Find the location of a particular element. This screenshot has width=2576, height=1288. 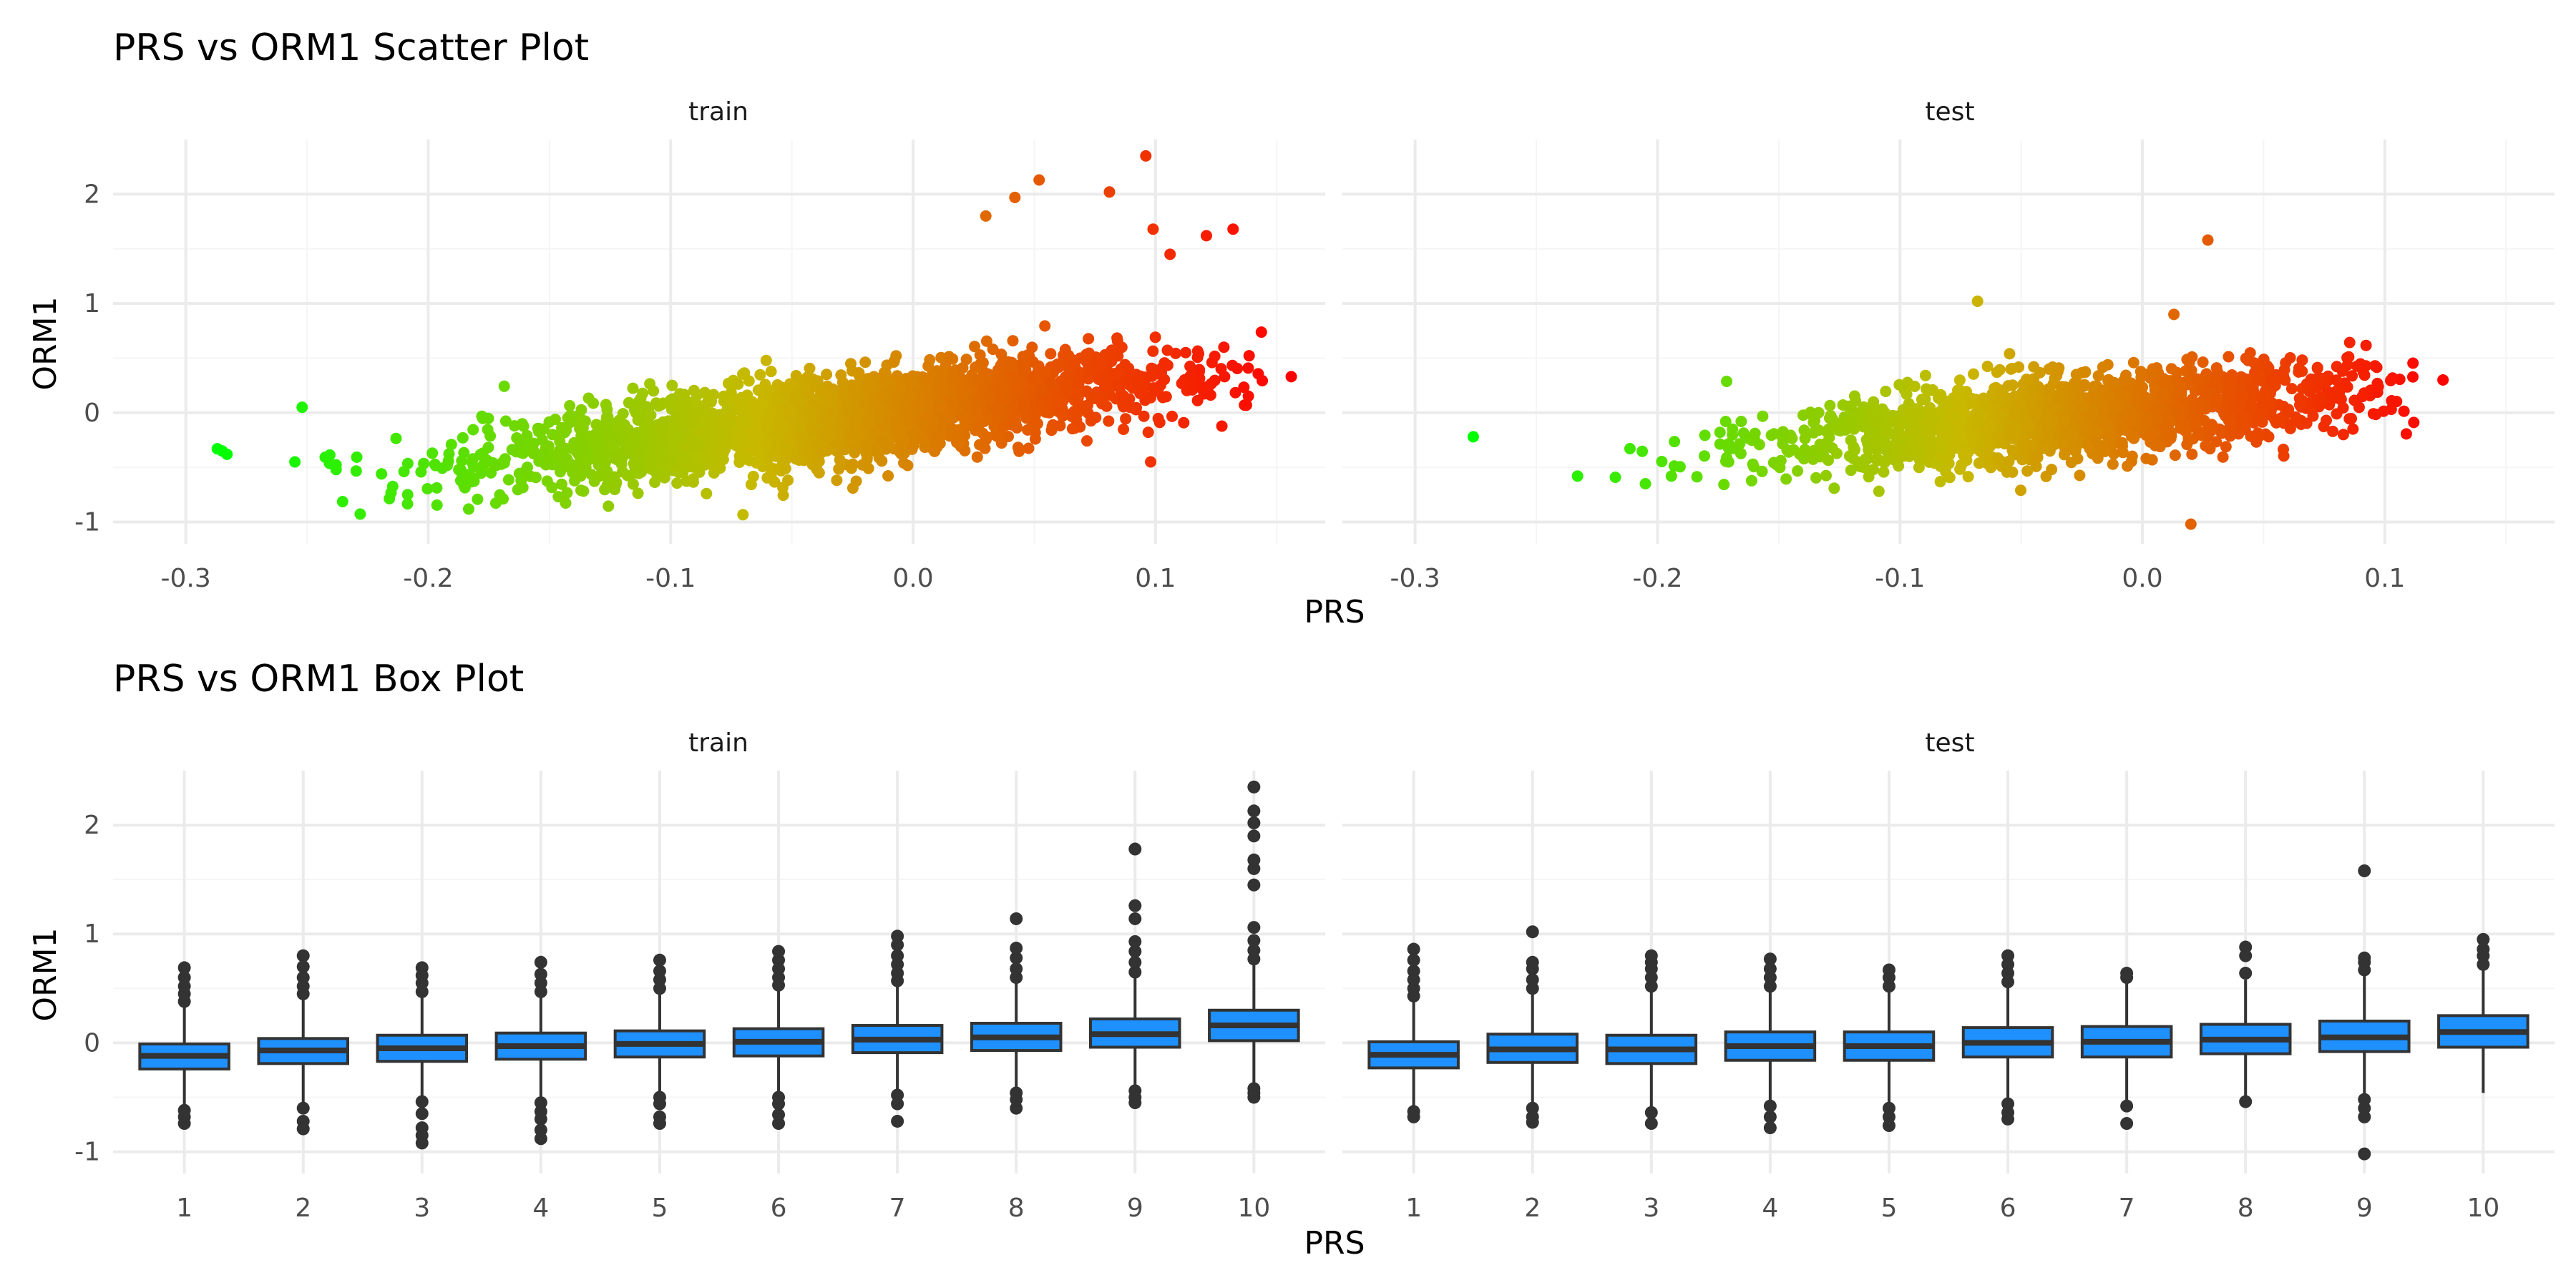

box-plot-title: PRS vs ORM1 Box Plot is located at coordinates (318, 679).